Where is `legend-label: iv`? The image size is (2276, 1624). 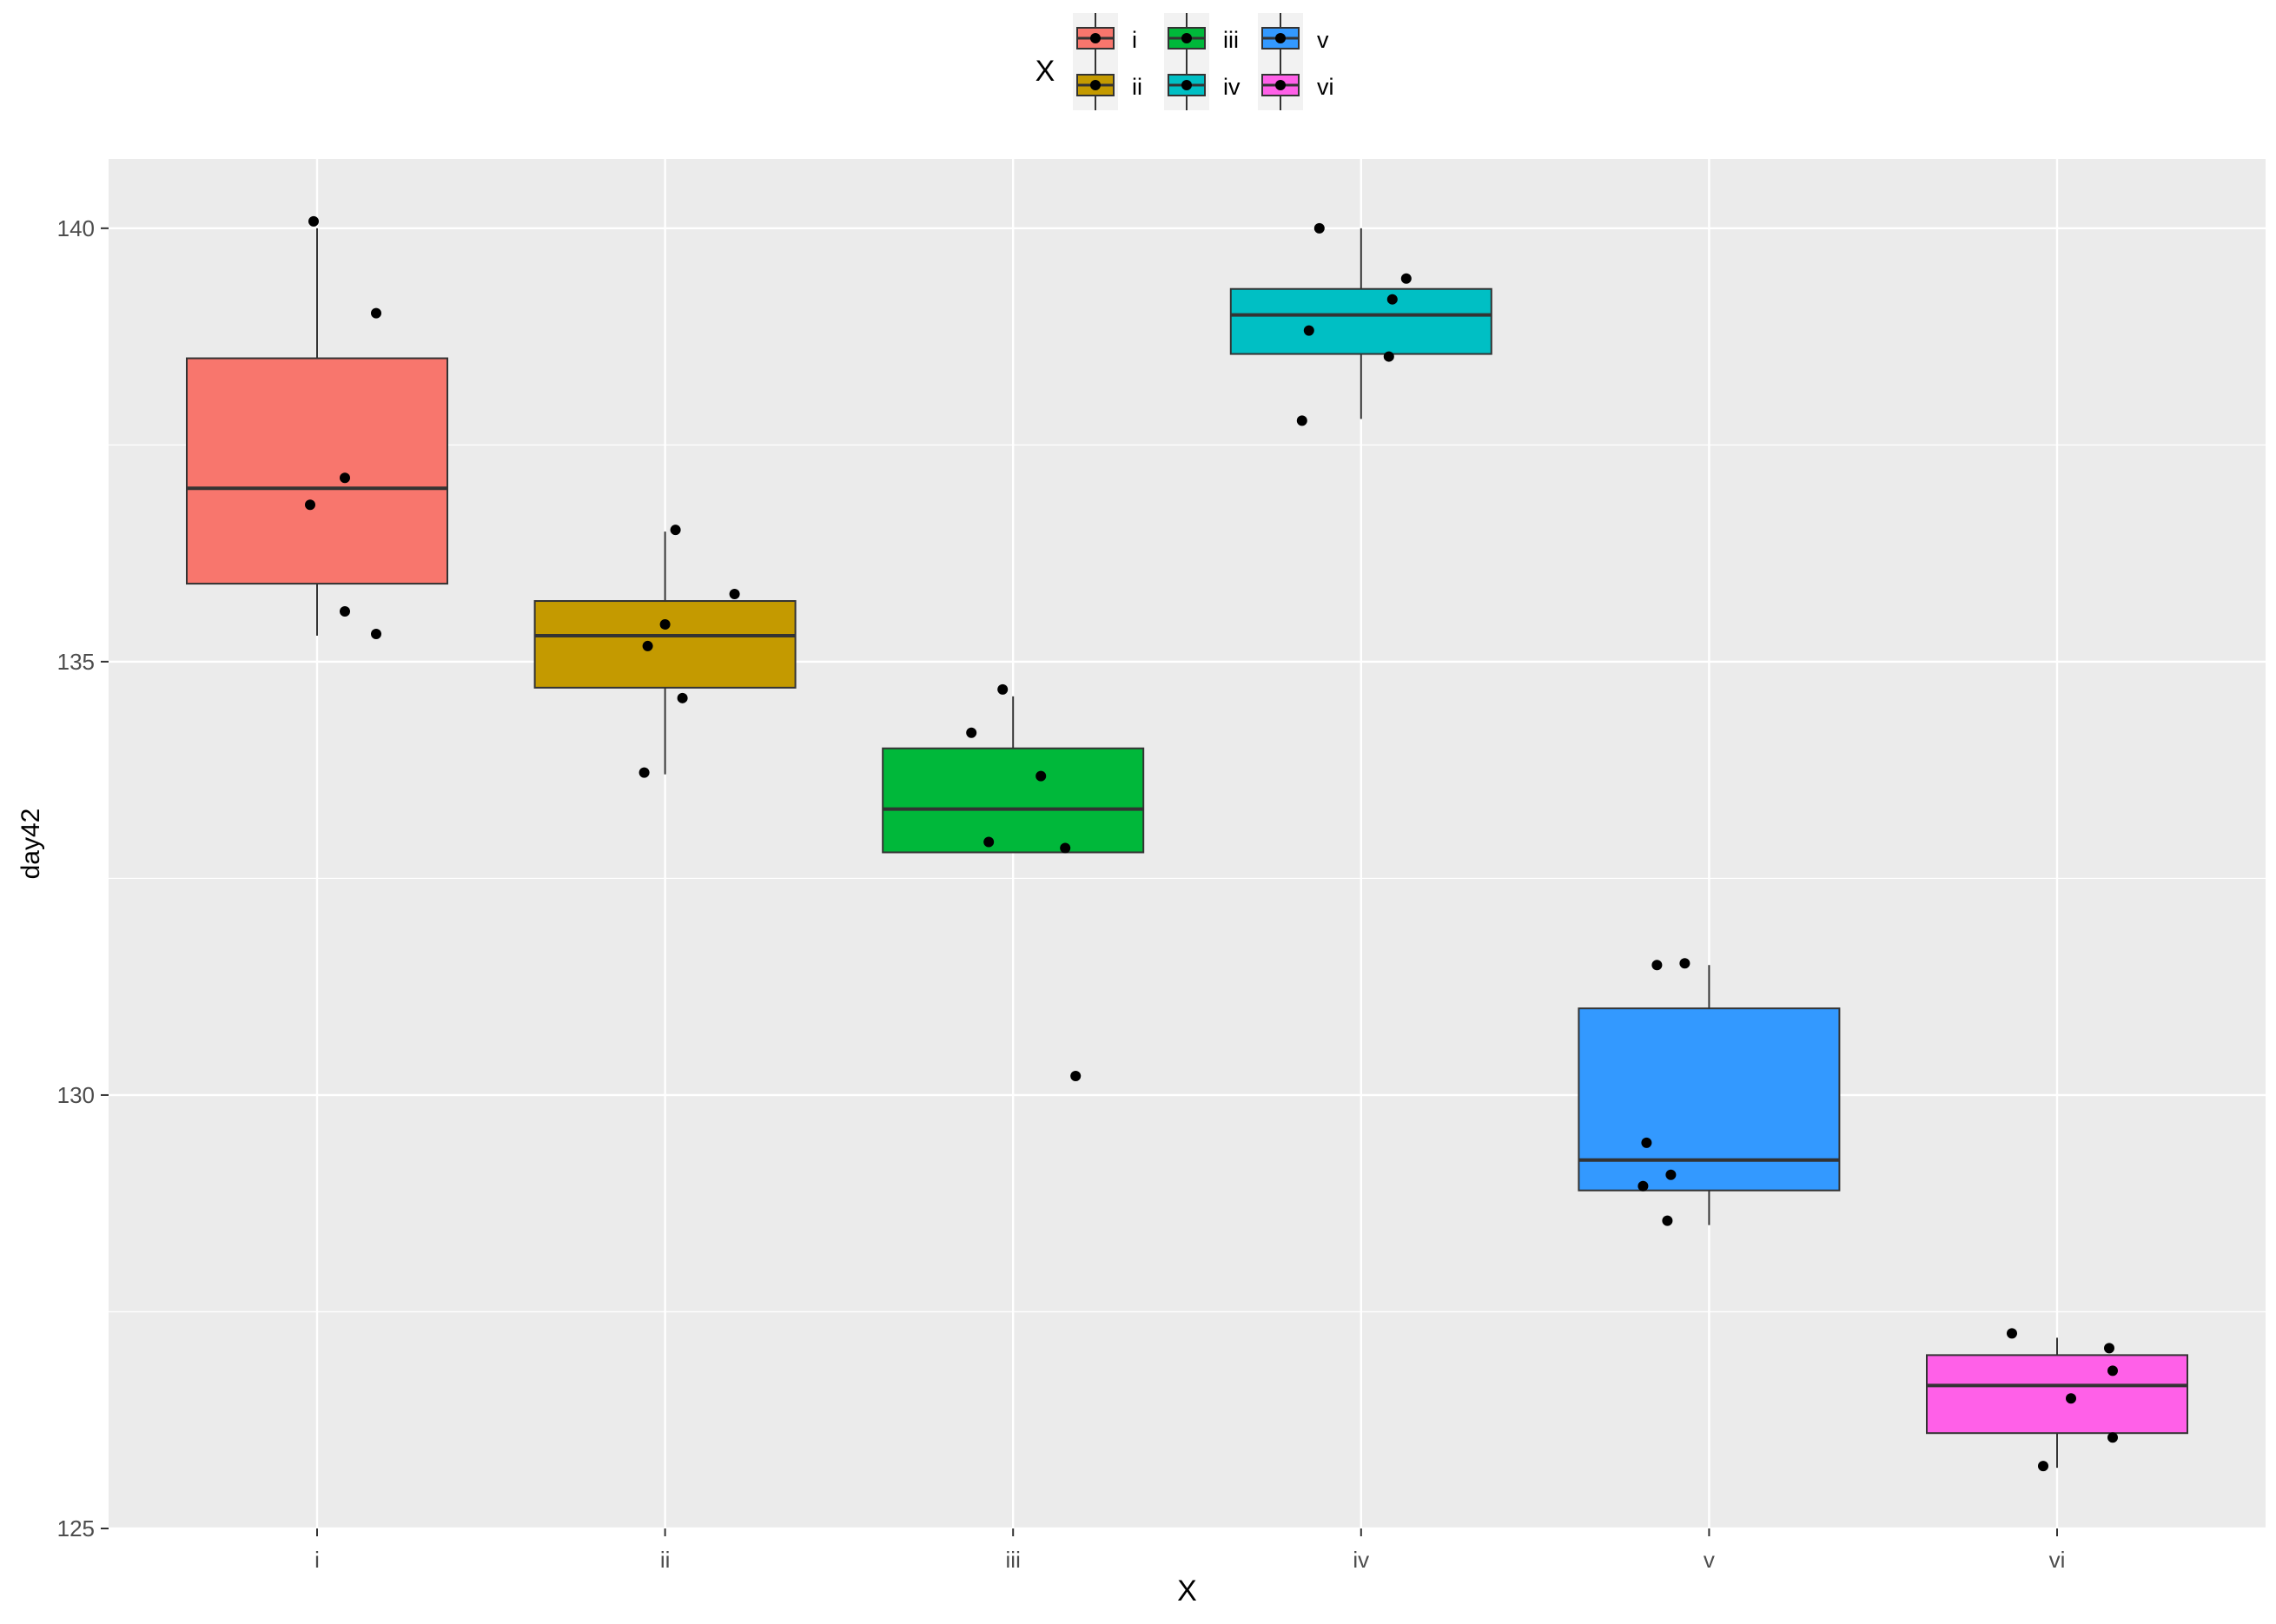
legend-label: iv is located at coordinates (1232, 87).